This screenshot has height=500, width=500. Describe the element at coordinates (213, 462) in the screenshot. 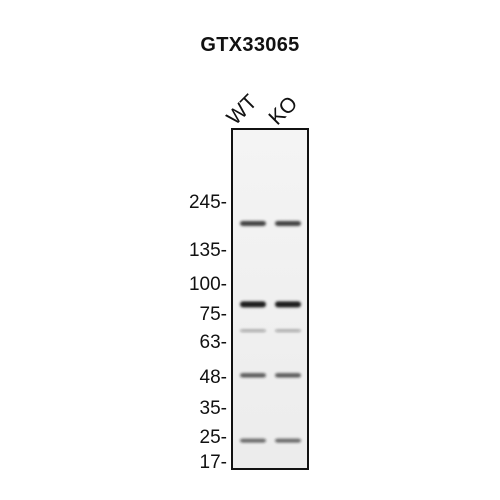

I see `marker-17: 17-` at that location.